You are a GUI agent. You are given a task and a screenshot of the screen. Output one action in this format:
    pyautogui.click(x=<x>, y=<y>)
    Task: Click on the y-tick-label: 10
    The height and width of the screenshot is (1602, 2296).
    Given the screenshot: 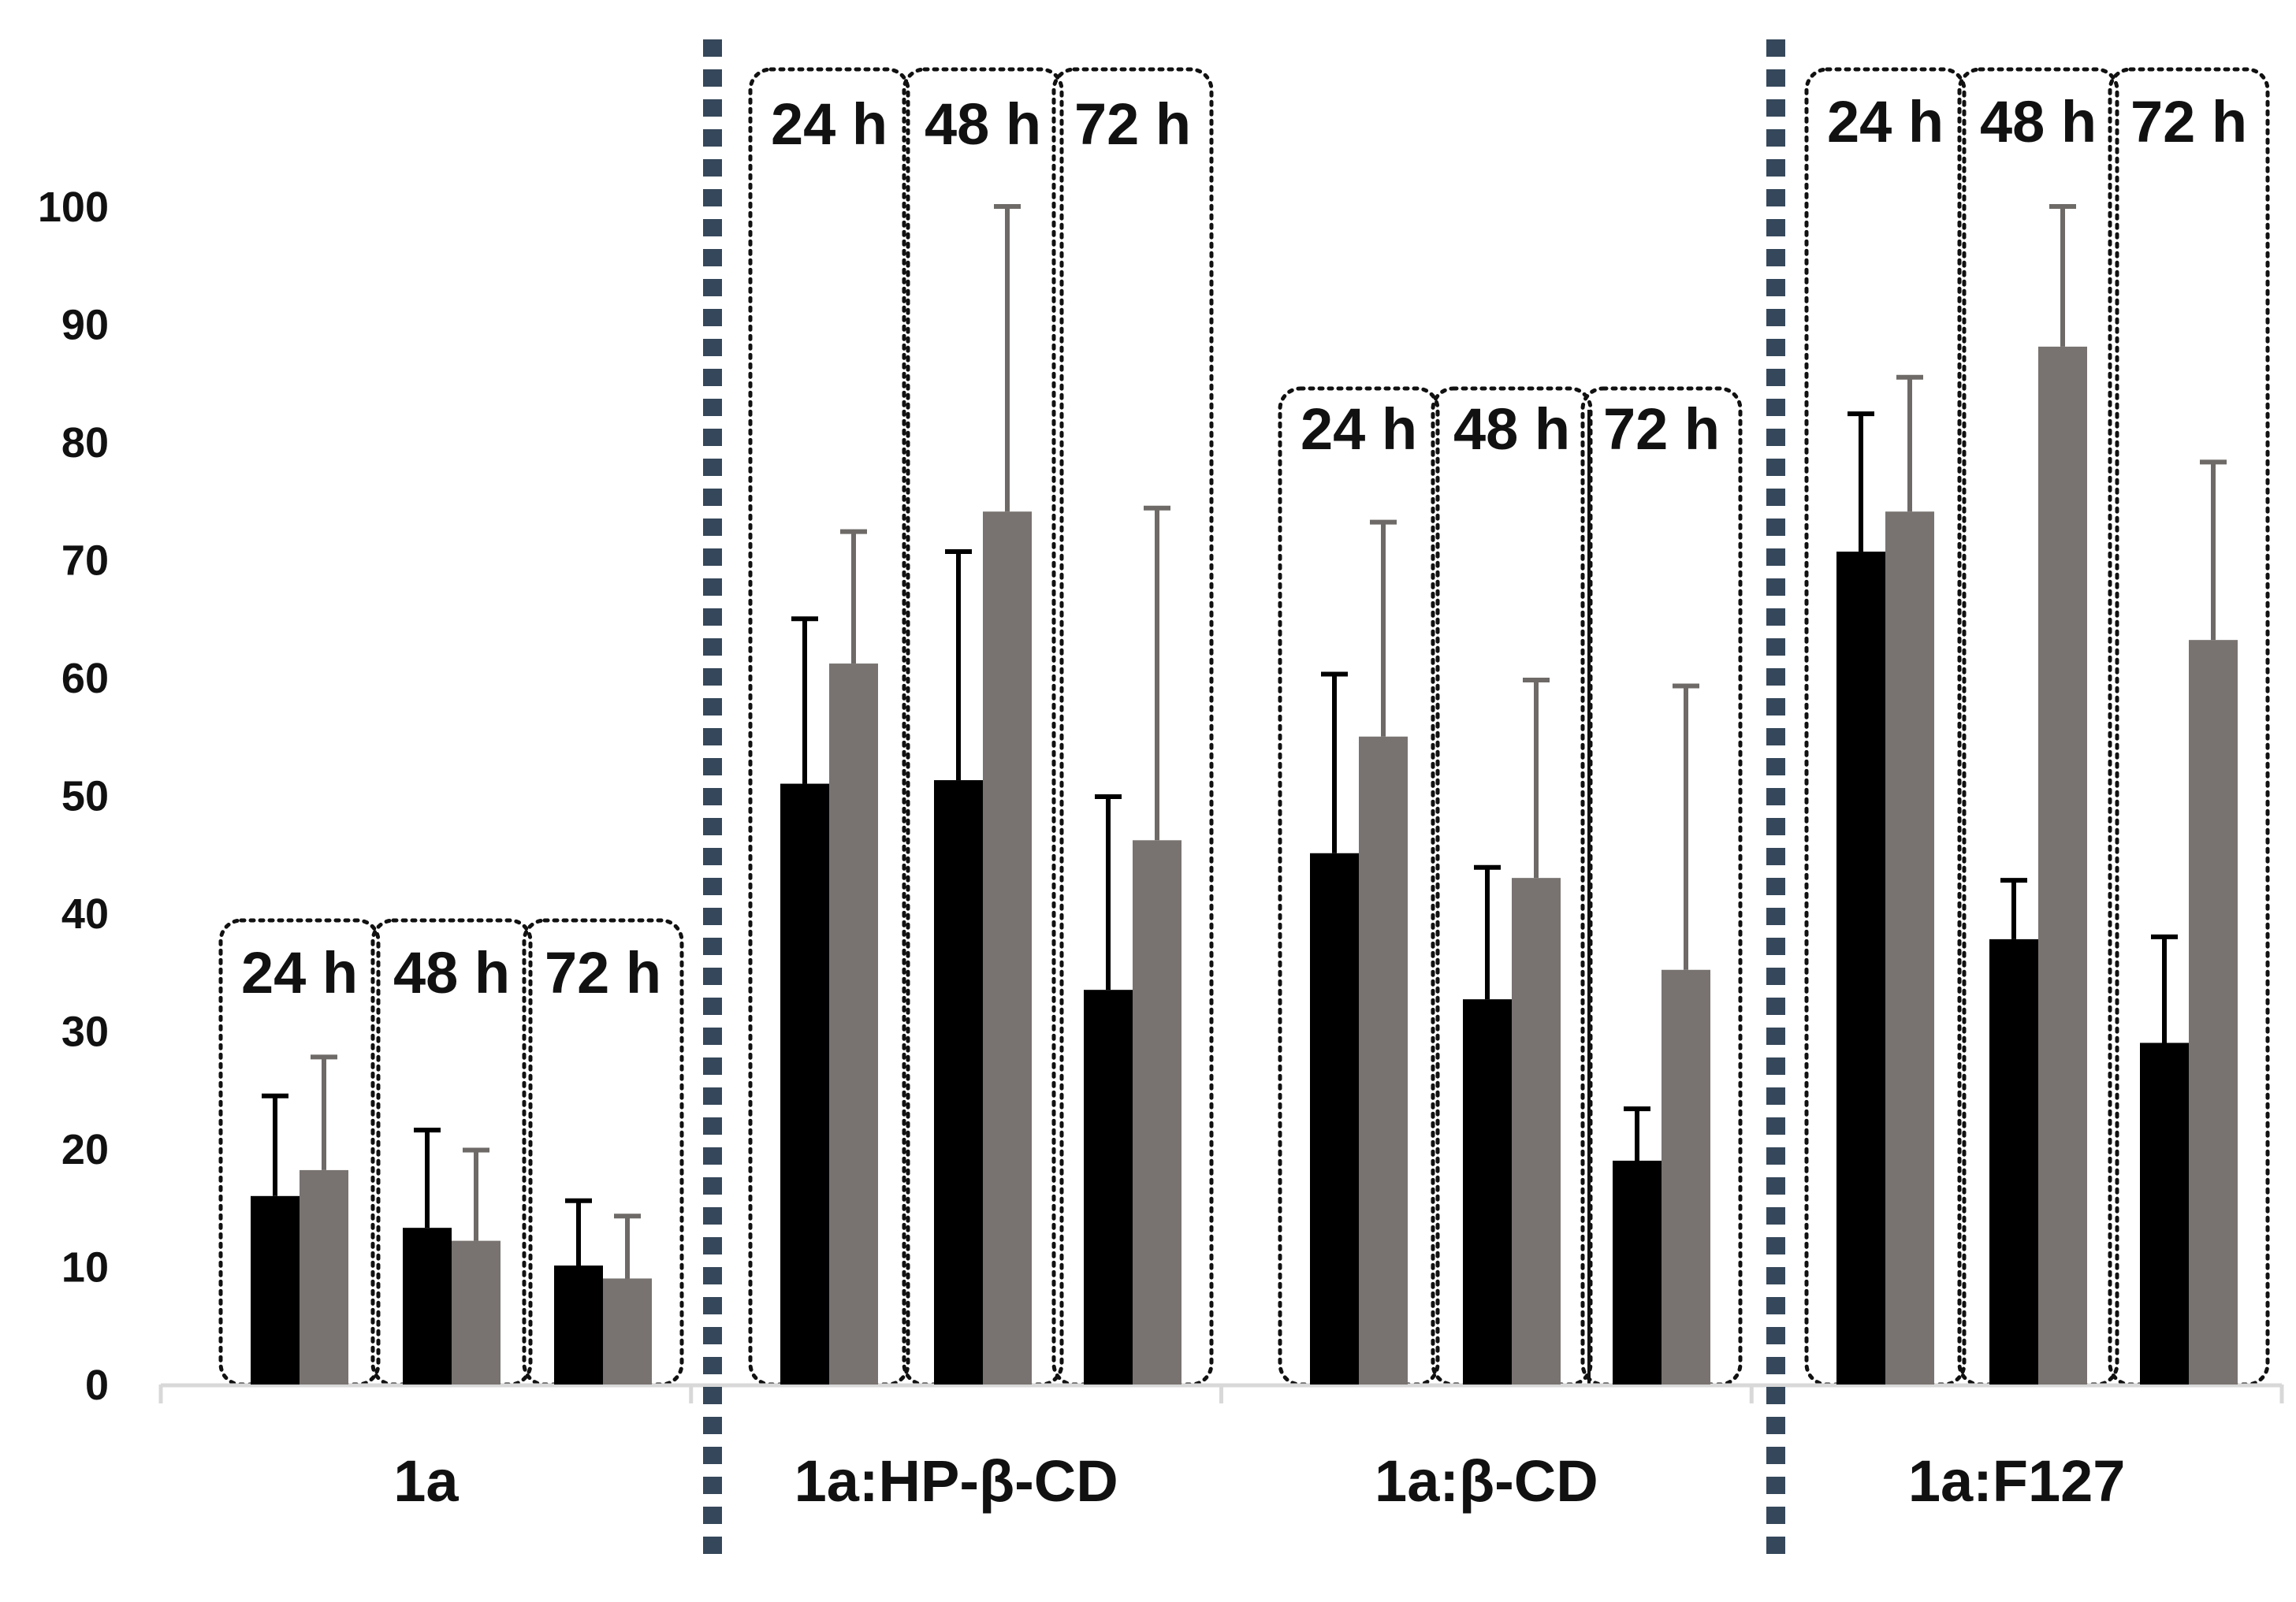 What is the action you would take?
    pyautogui.click(x=85, y=1268)
    